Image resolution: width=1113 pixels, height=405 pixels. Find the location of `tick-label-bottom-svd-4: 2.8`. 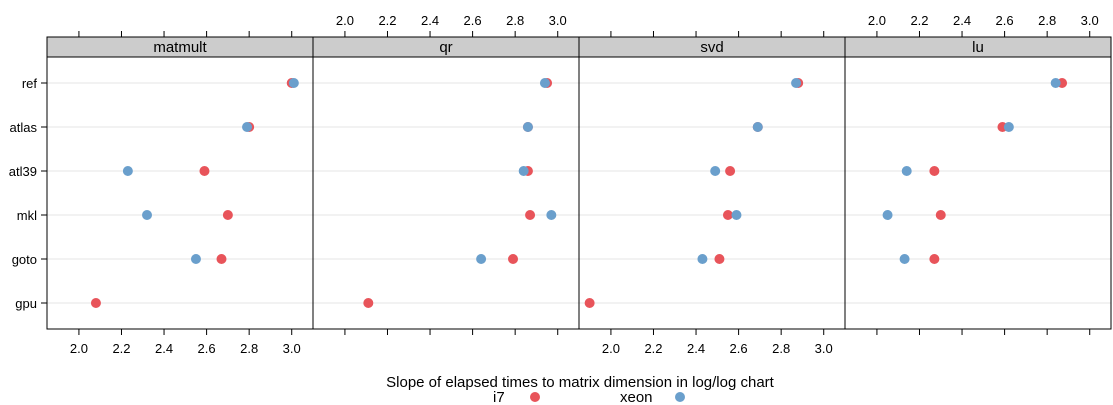

tick-label-bottom-svd-4: 2.8 is located at coordinates (781, 348).